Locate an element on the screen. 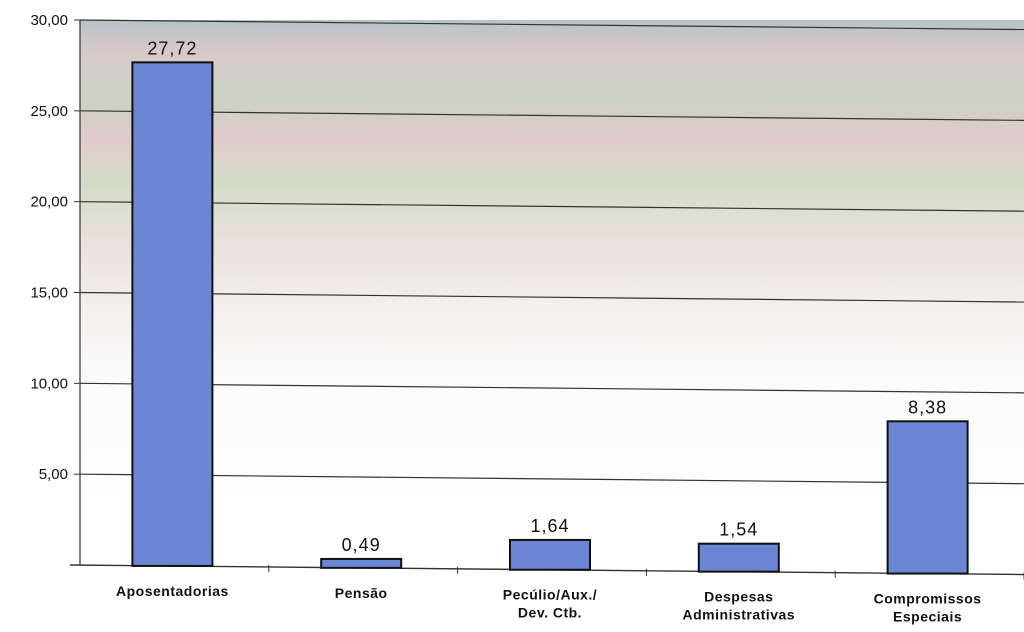 The height and width of the screenshot is (632, 1024). category-label: Pecúlio/Aux./ Dev. Ctb. is located at coordinates (550, 604).